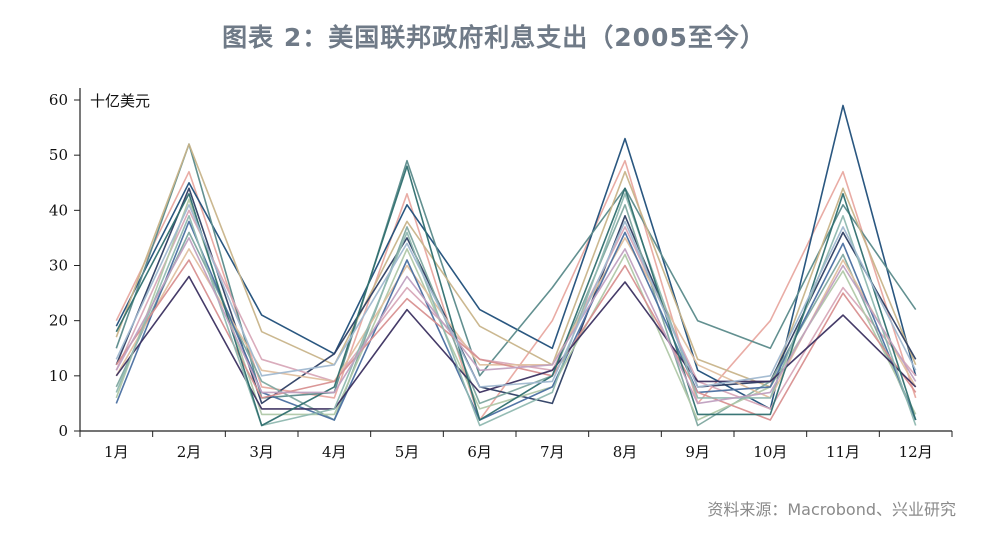 The image size is (988, 540). I want to click on x-tick-label: 1月, so click(116, 452).